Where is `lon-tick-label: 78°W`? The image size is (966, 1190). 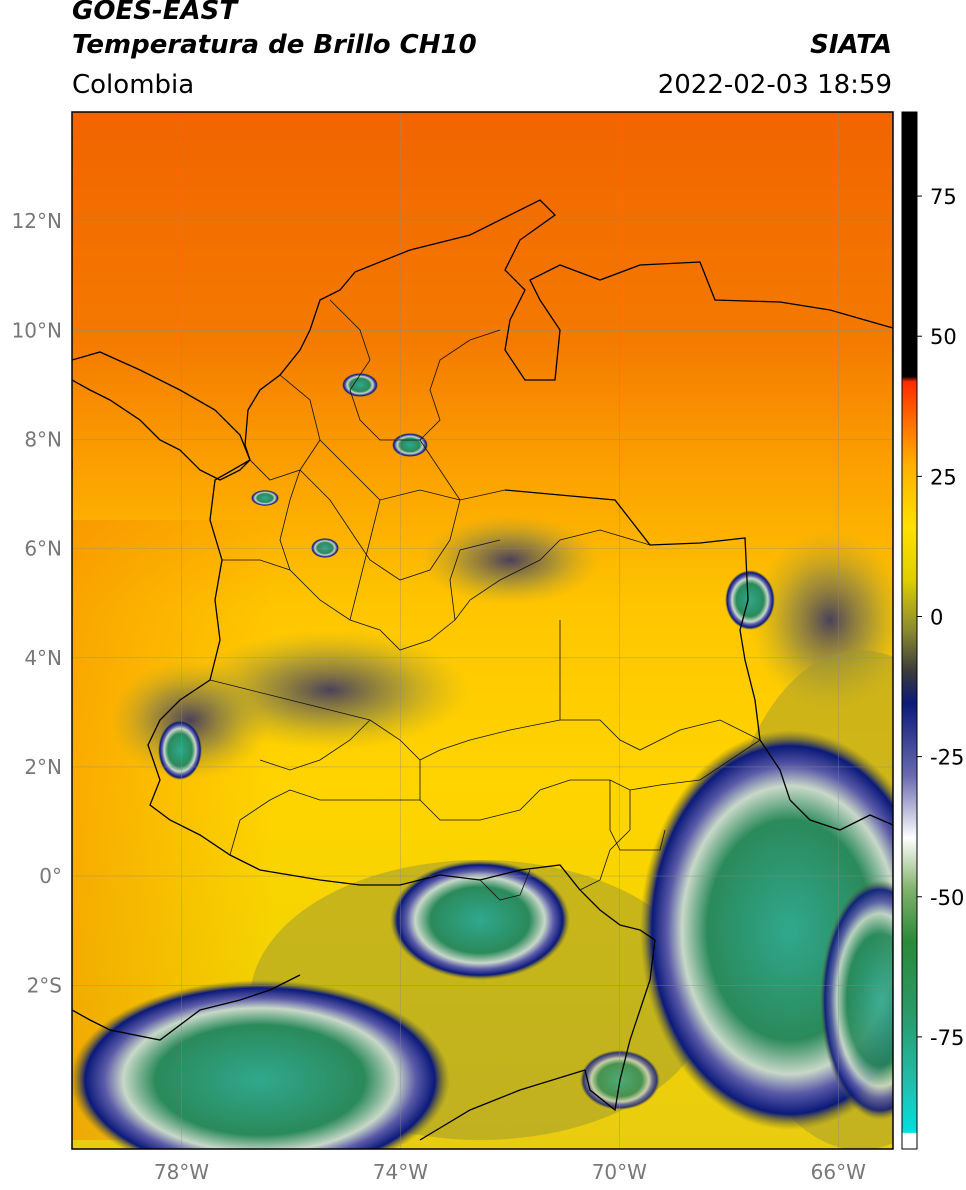
lon-tick-label: 78°W is located at coordinates (181, 1172).